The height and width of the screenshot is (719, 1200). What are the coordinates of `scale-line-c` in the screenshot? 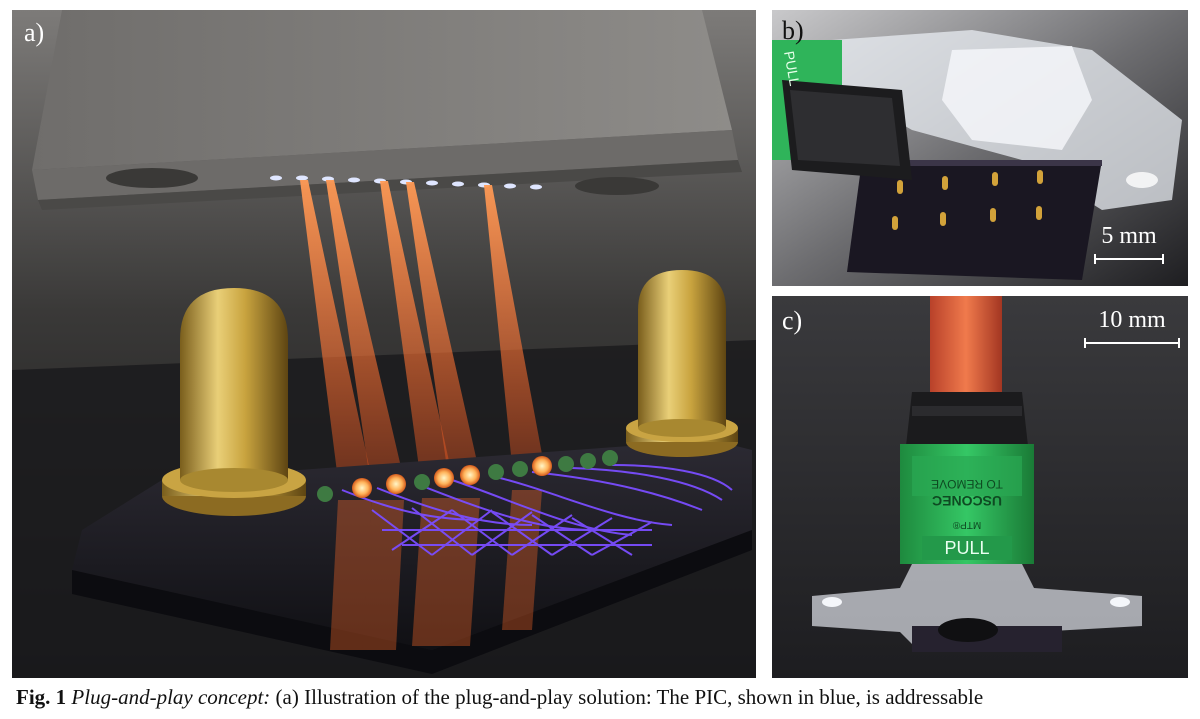 It's located at (1132, 343).